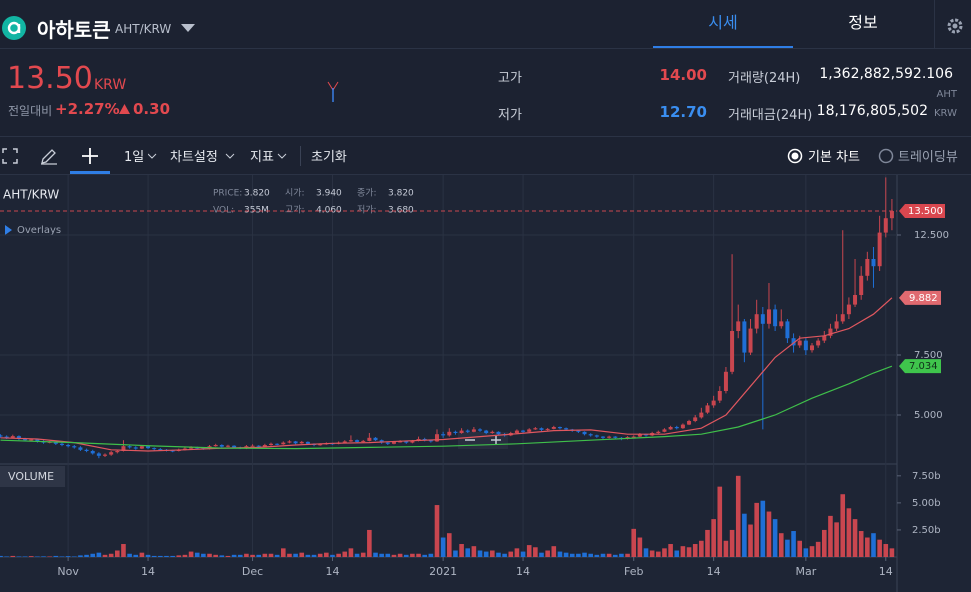 The height and width of the screenshot is (592, 971). Describe the element at coordinates (764, 78) in the screenshot. I see `stat-label: 거래량(24H)` at that location.